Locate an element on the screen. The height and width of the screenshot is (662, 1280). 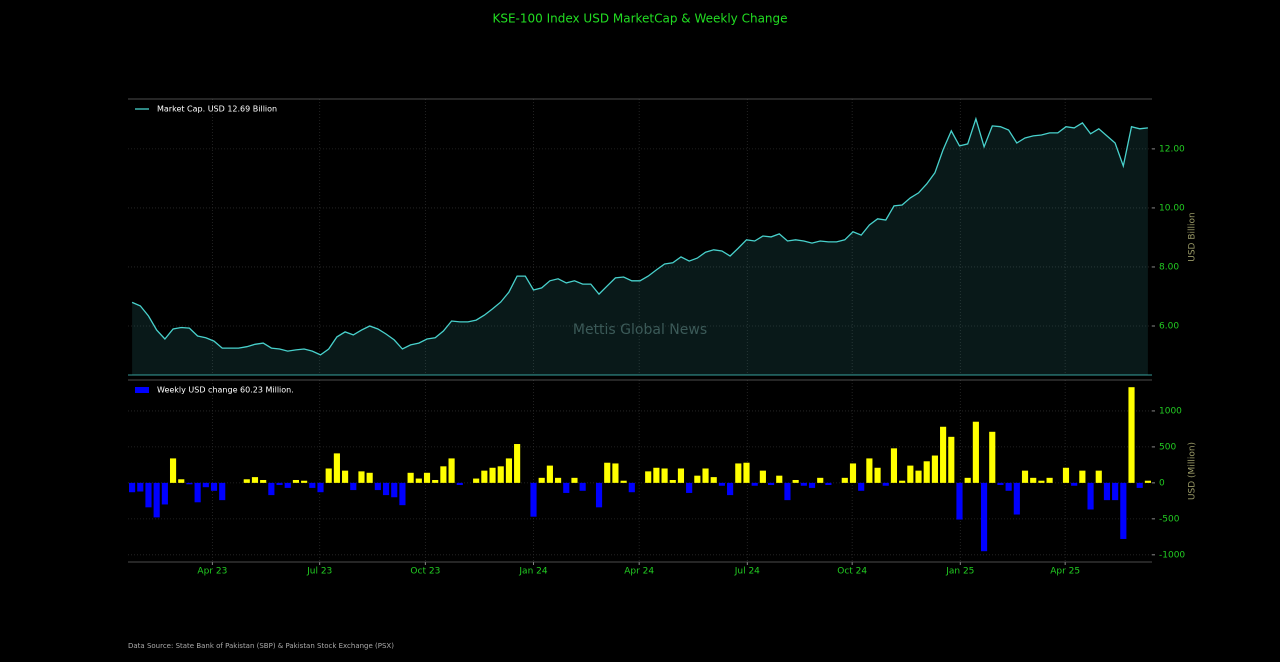
x-tick-label: Apr 25 is located at coordinates (1065, 572).